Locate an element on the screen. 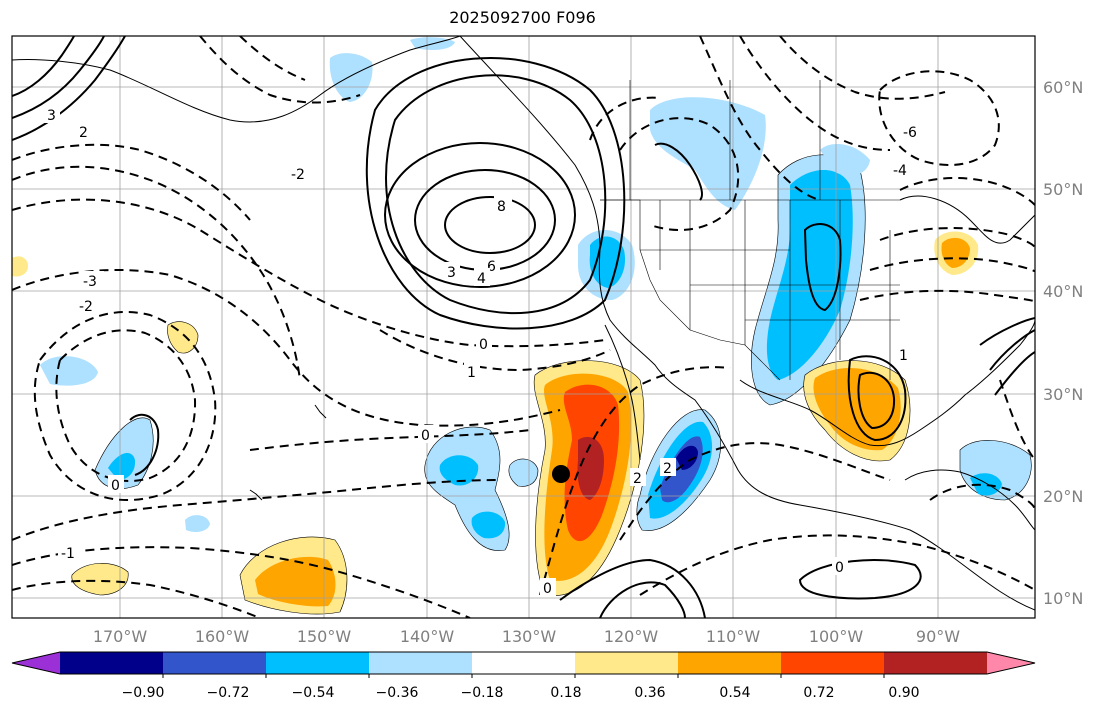 Image resolution: width=1105 pixels, height=712 pixels. contour-label-6: 6 is located at coordinates (491, 267).